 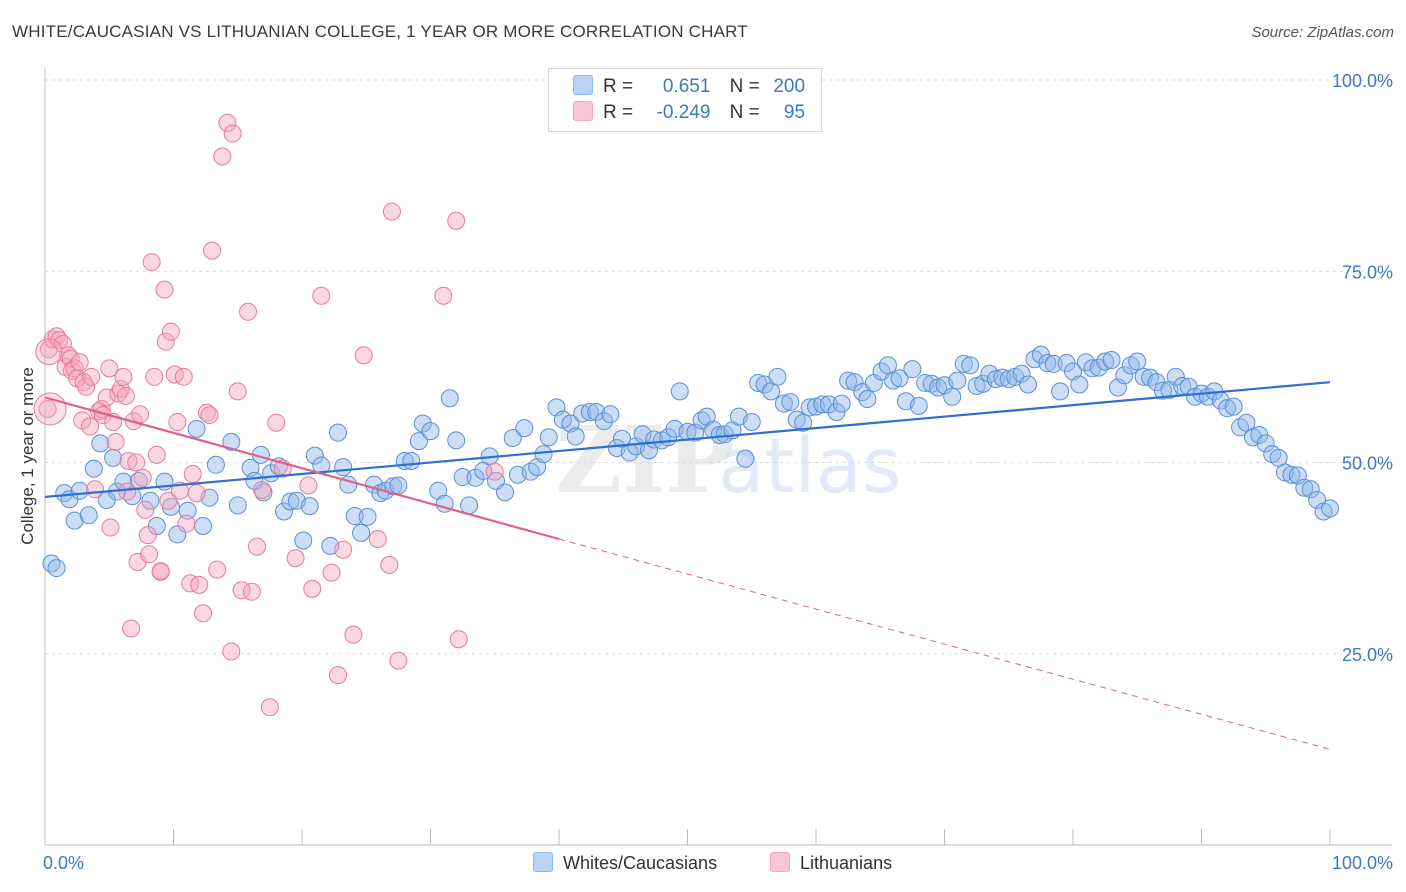 I want to click on legend-item-lithuanians: Lithuanians, so click(x=831, y=863).